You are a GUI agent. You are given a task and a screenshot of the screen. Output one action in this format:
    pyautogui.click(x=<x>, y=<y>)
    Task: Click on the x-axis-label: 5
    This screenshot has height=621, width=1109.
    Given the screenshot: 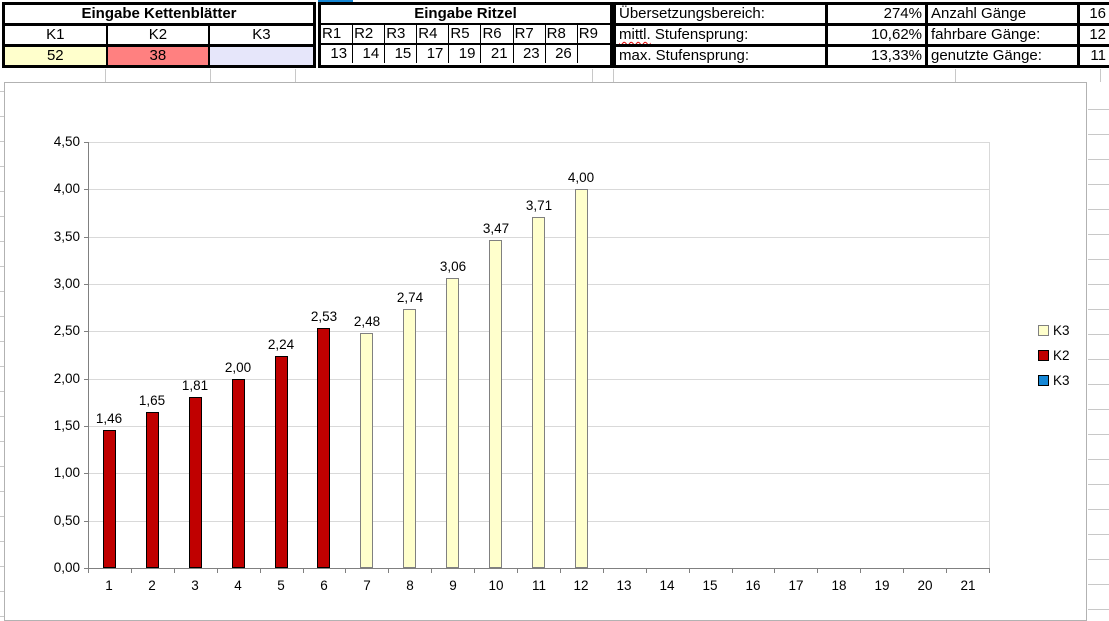 What is the action you would take?
    pyautogui.click(x=281, y=585)
    